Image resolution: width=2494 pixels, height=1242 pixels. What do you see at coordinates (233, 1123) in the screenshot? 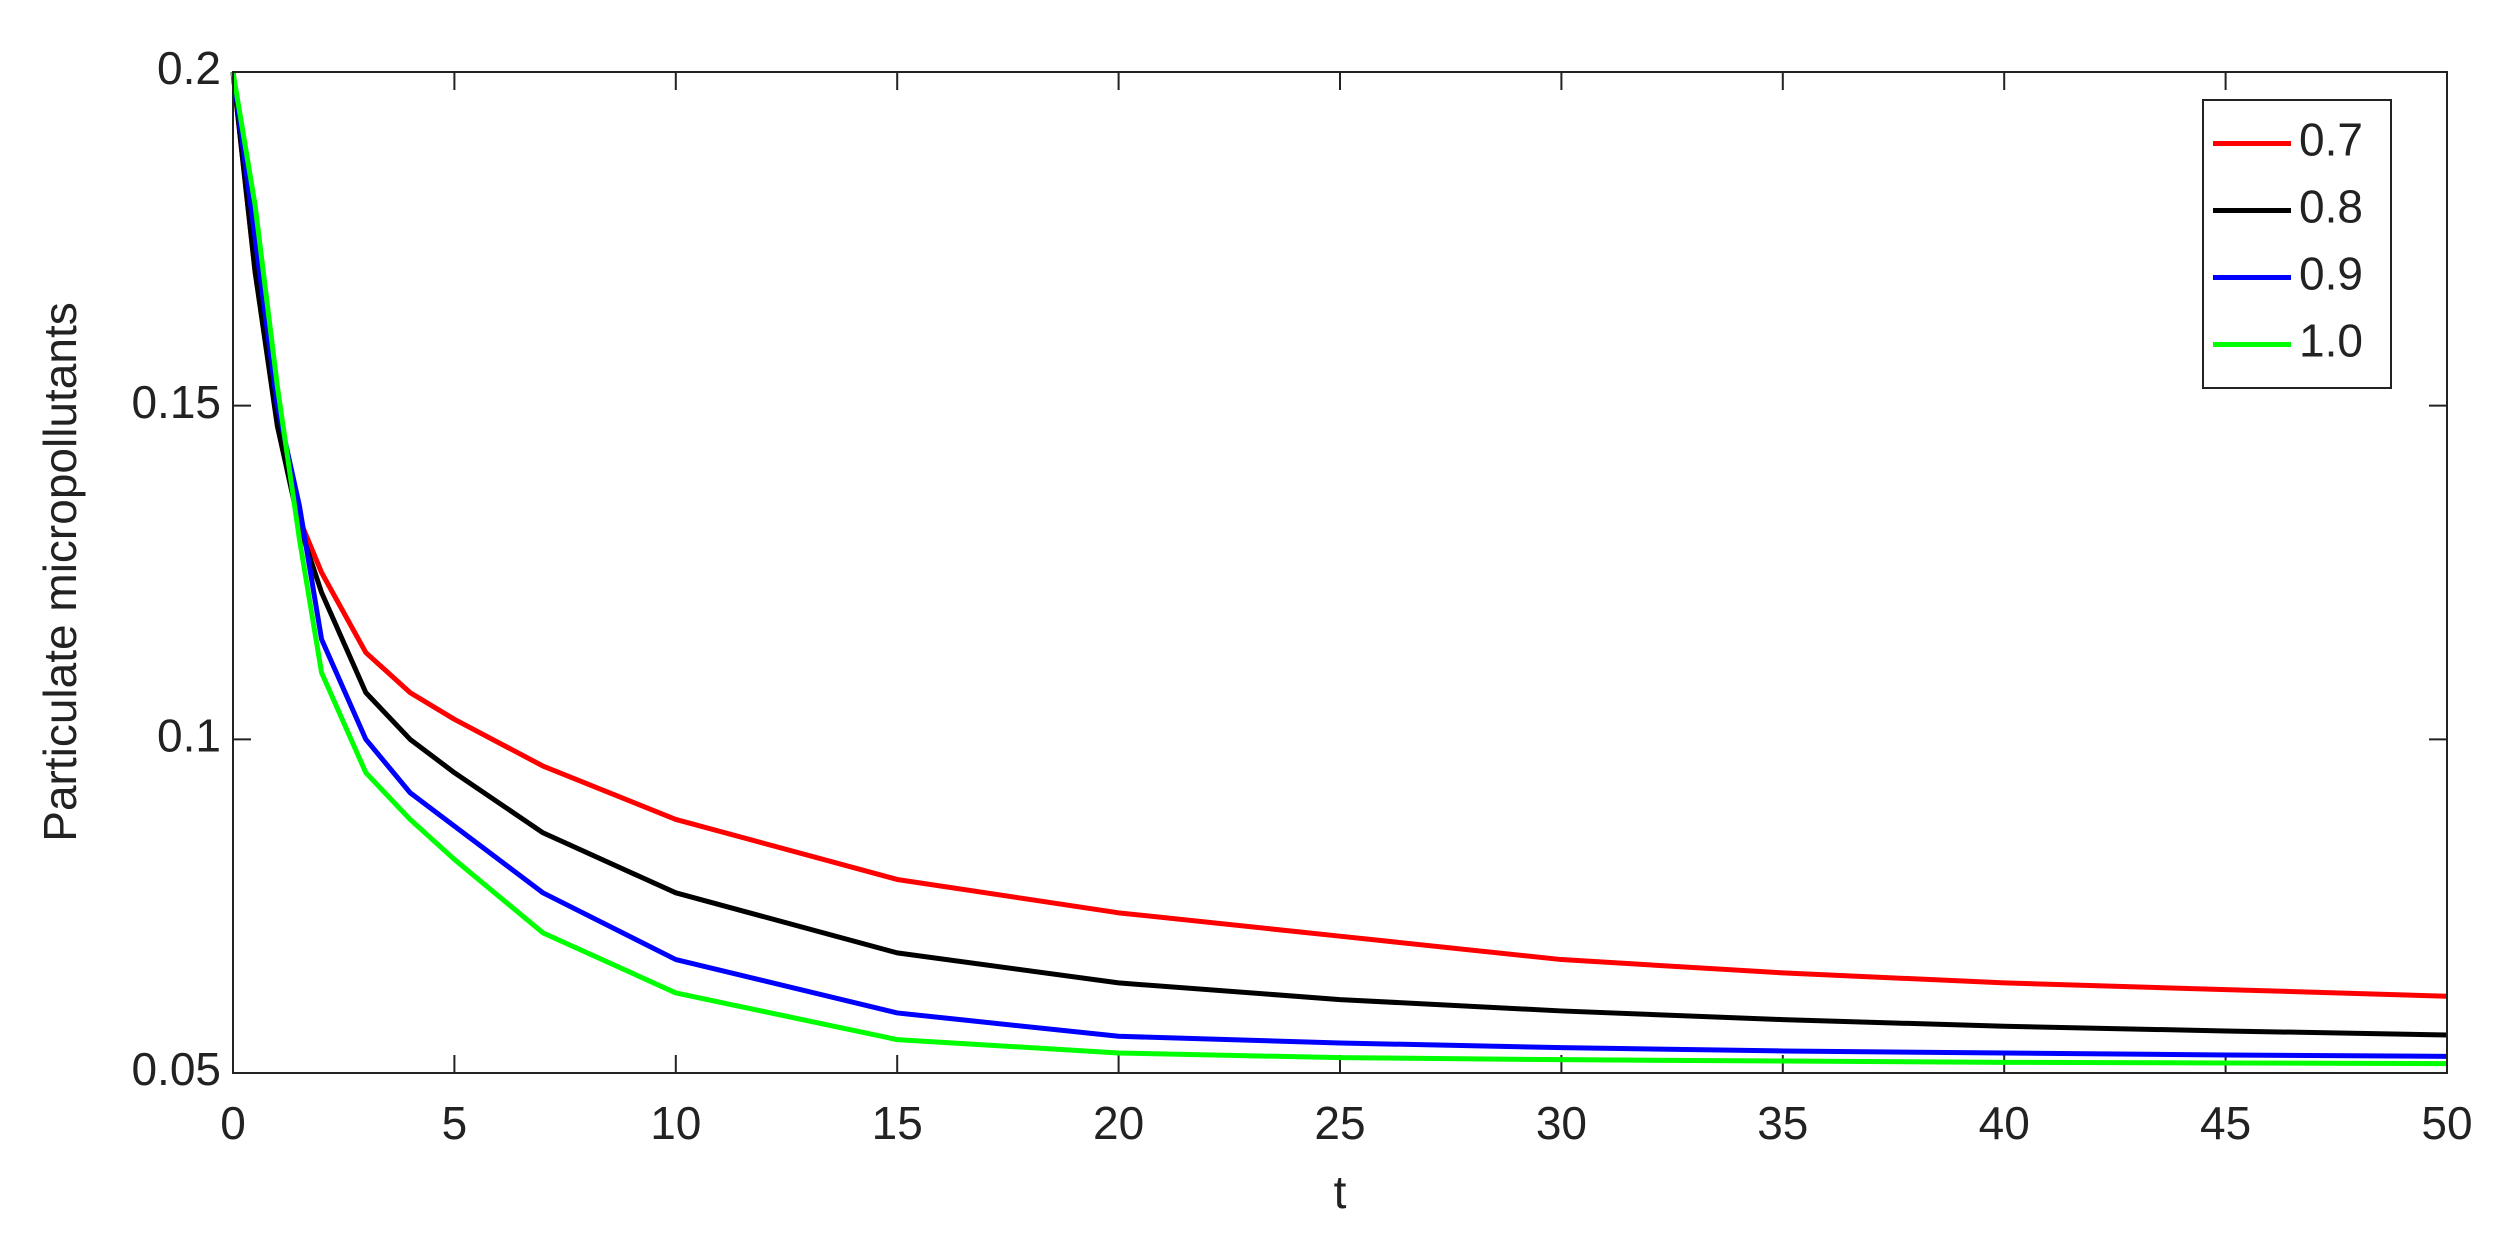
I see `x-tick-label: 0` at bounding box center [233, 1123].